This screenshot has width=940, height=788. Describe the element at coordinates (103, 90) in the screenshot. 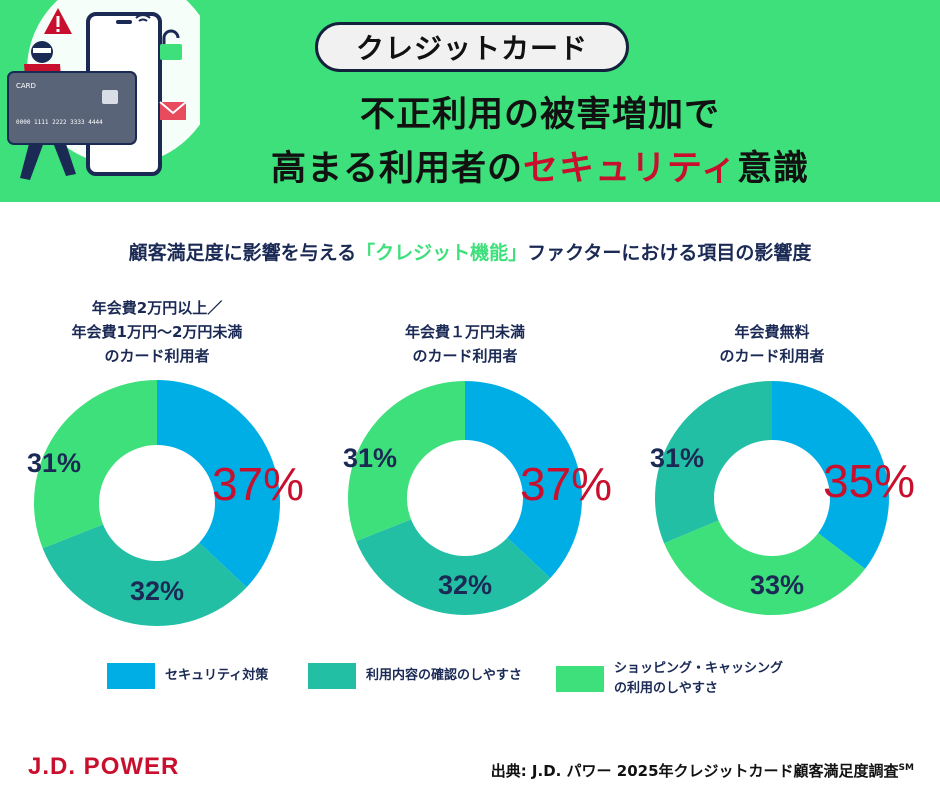

I see `fraud-illustration: CARD 0000 1111 2222 3333 4444` at that location.